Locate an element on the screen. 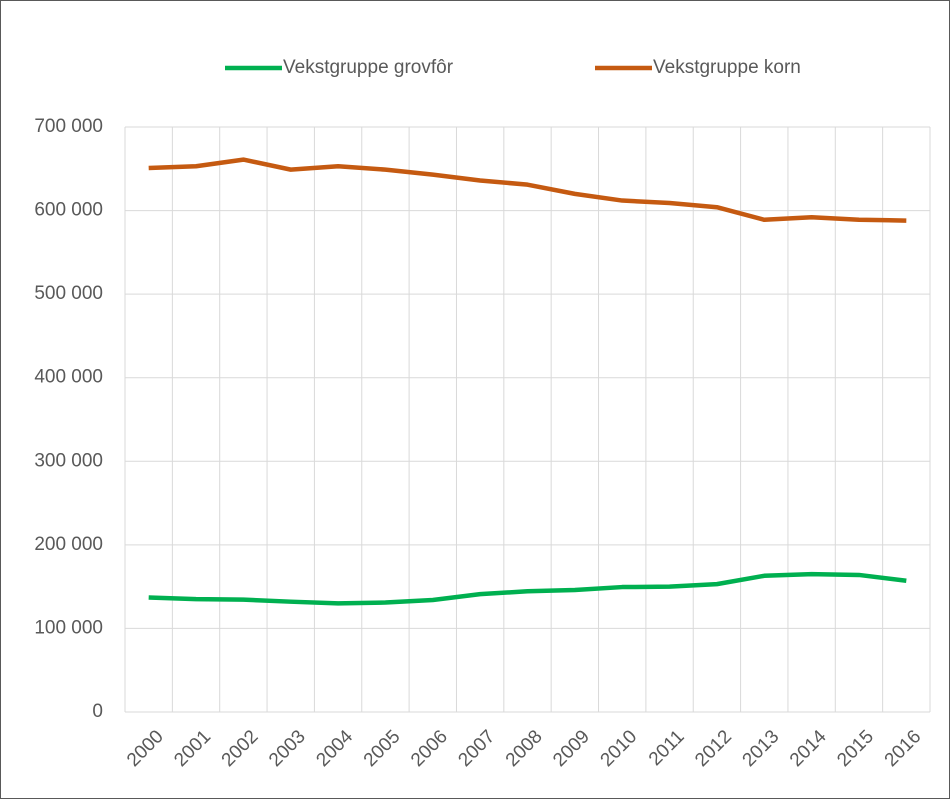 The image size is (951, 805). y-tick-label: 700 000 is located at coordinates (68, 126).